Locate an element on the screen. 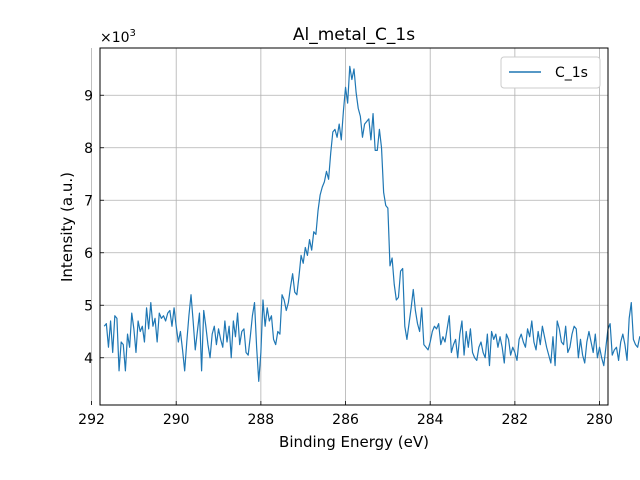  y-tick-label: 8 is located at coordinates (88, 149).